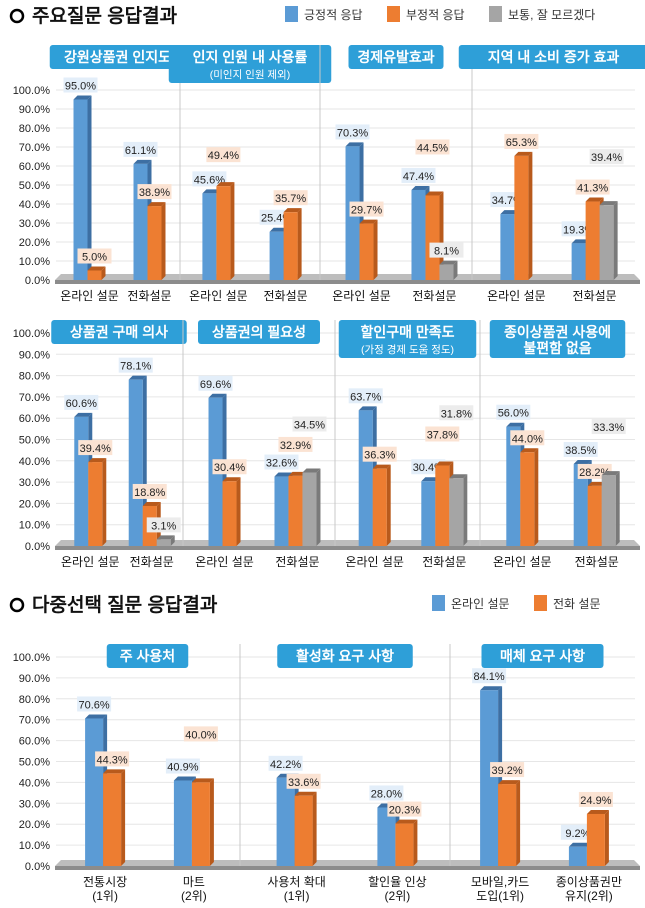  I want to click on legend-label: 온라인 설문, so click(480, 604).